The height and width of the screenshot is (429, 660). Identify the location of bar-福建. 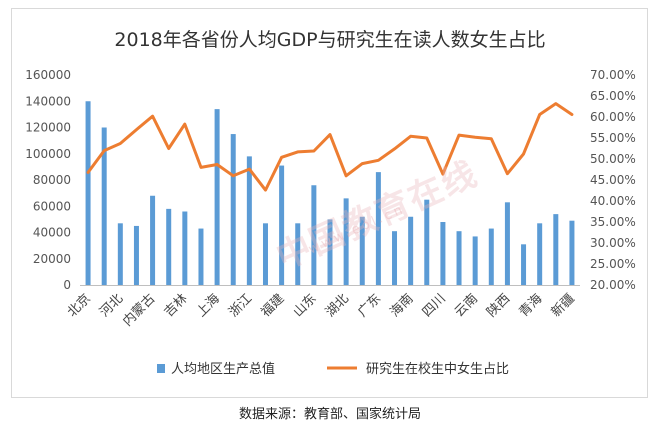
(282, 225).